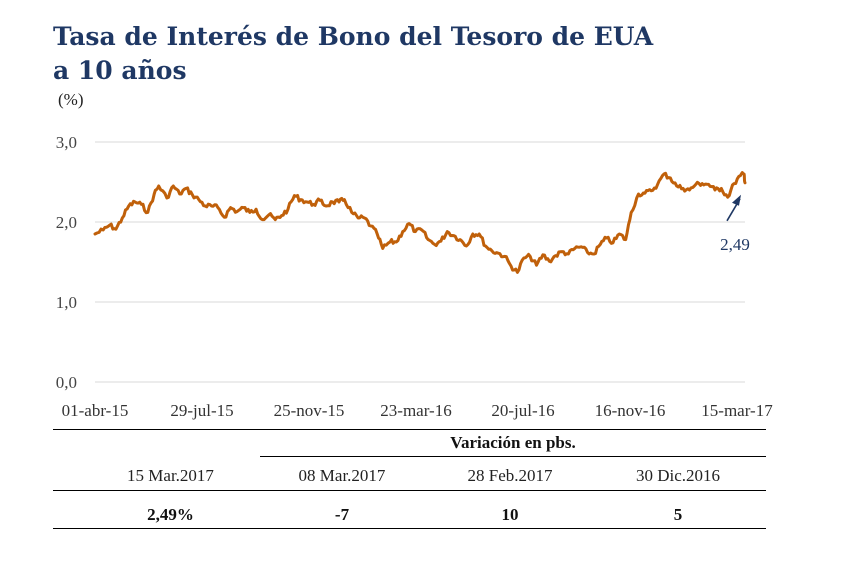 The height and width of the screenshot is (574, 845). What do you see at coordinates (409, 429) in the screenshot?
I see `table-top-rule` at bounding box center [409, 429].